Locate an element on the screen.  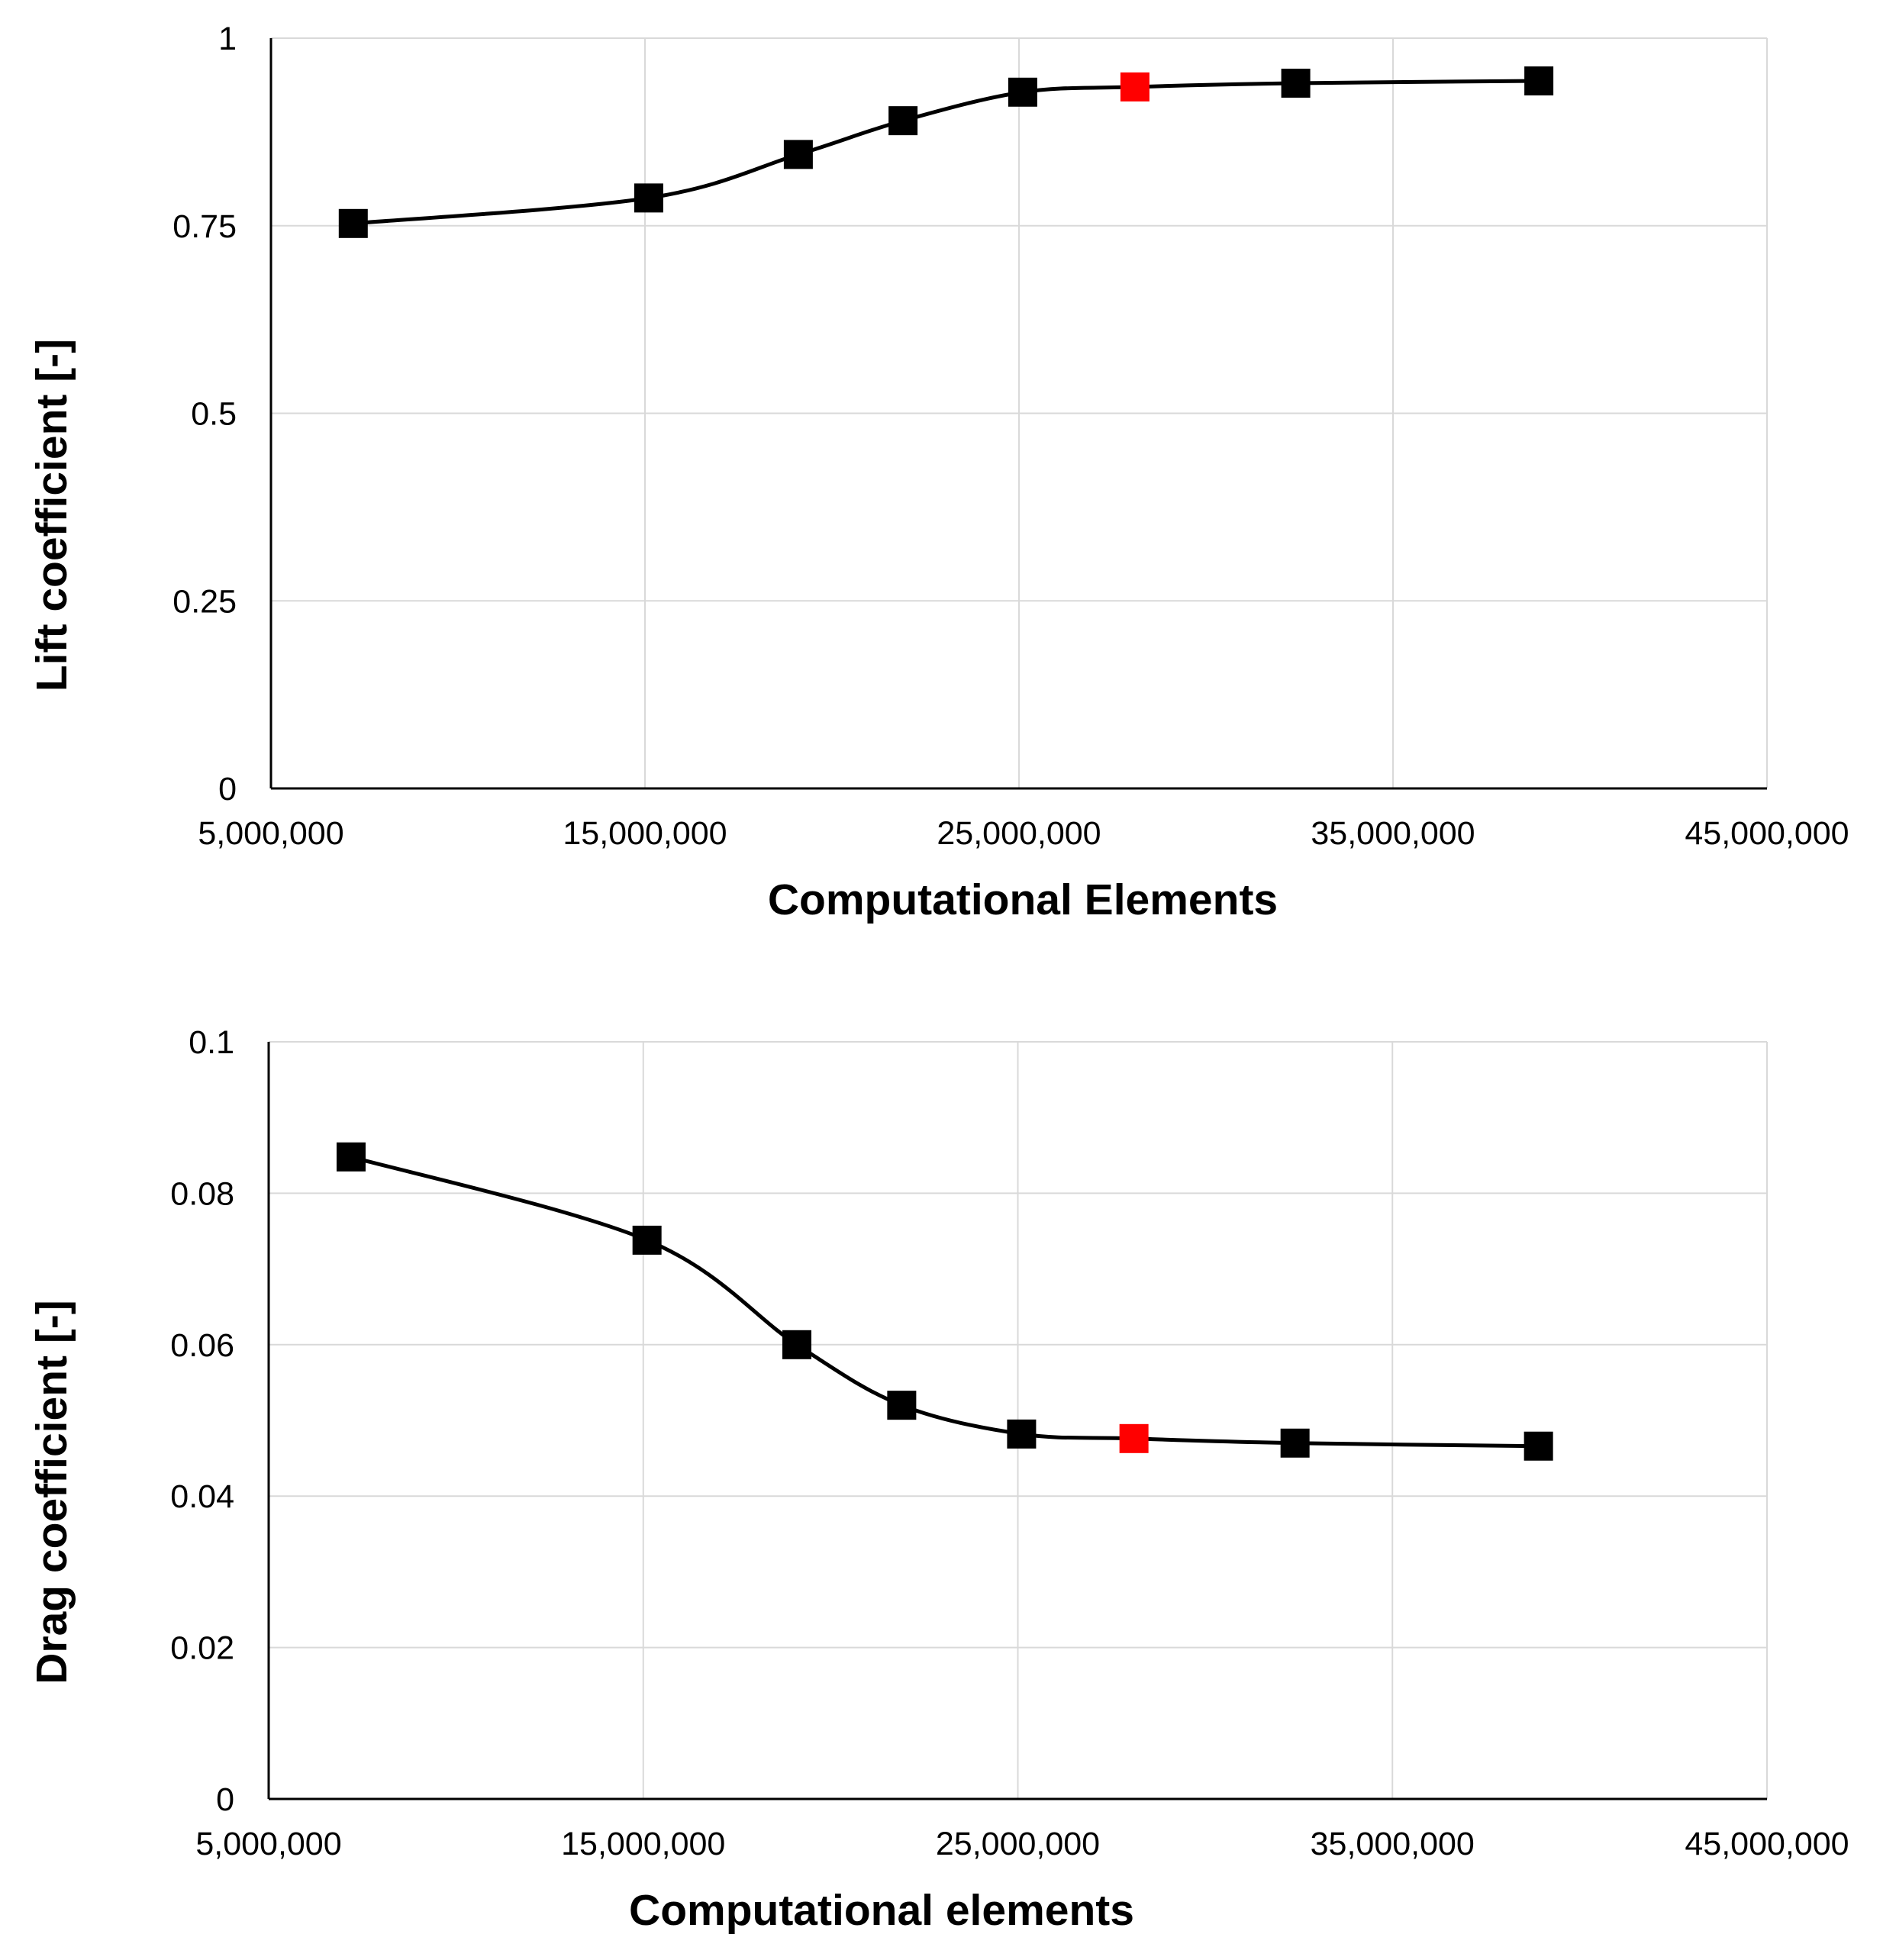
drag-y-tick-label: 0 is located at coordinates (225, 1799).